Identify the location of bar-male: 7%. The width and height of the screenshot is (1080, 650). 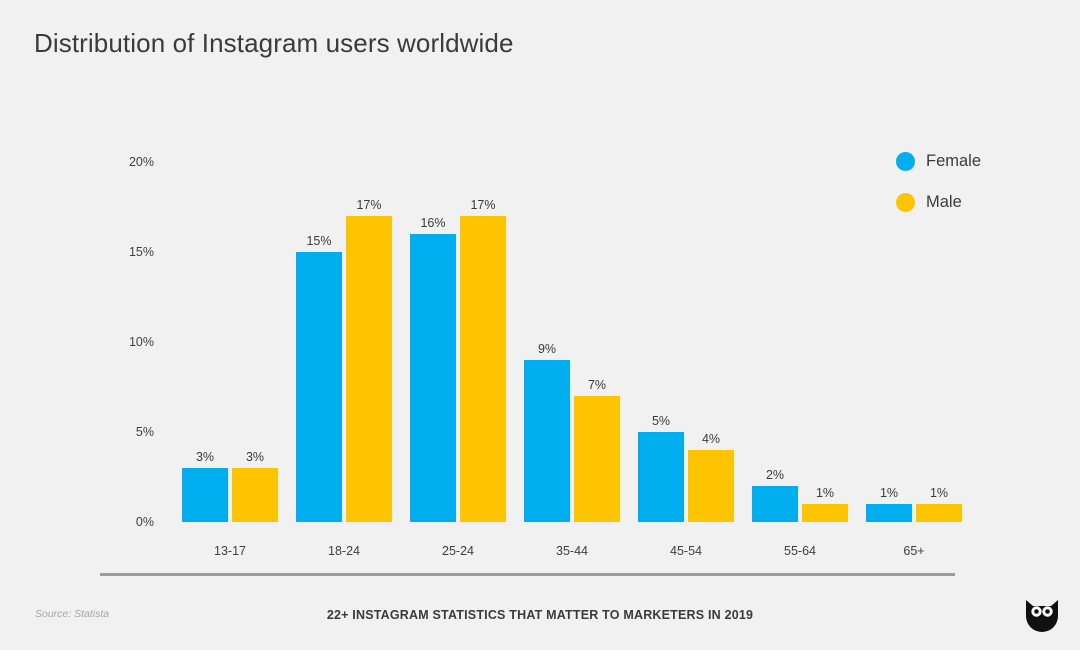
(597, 450).